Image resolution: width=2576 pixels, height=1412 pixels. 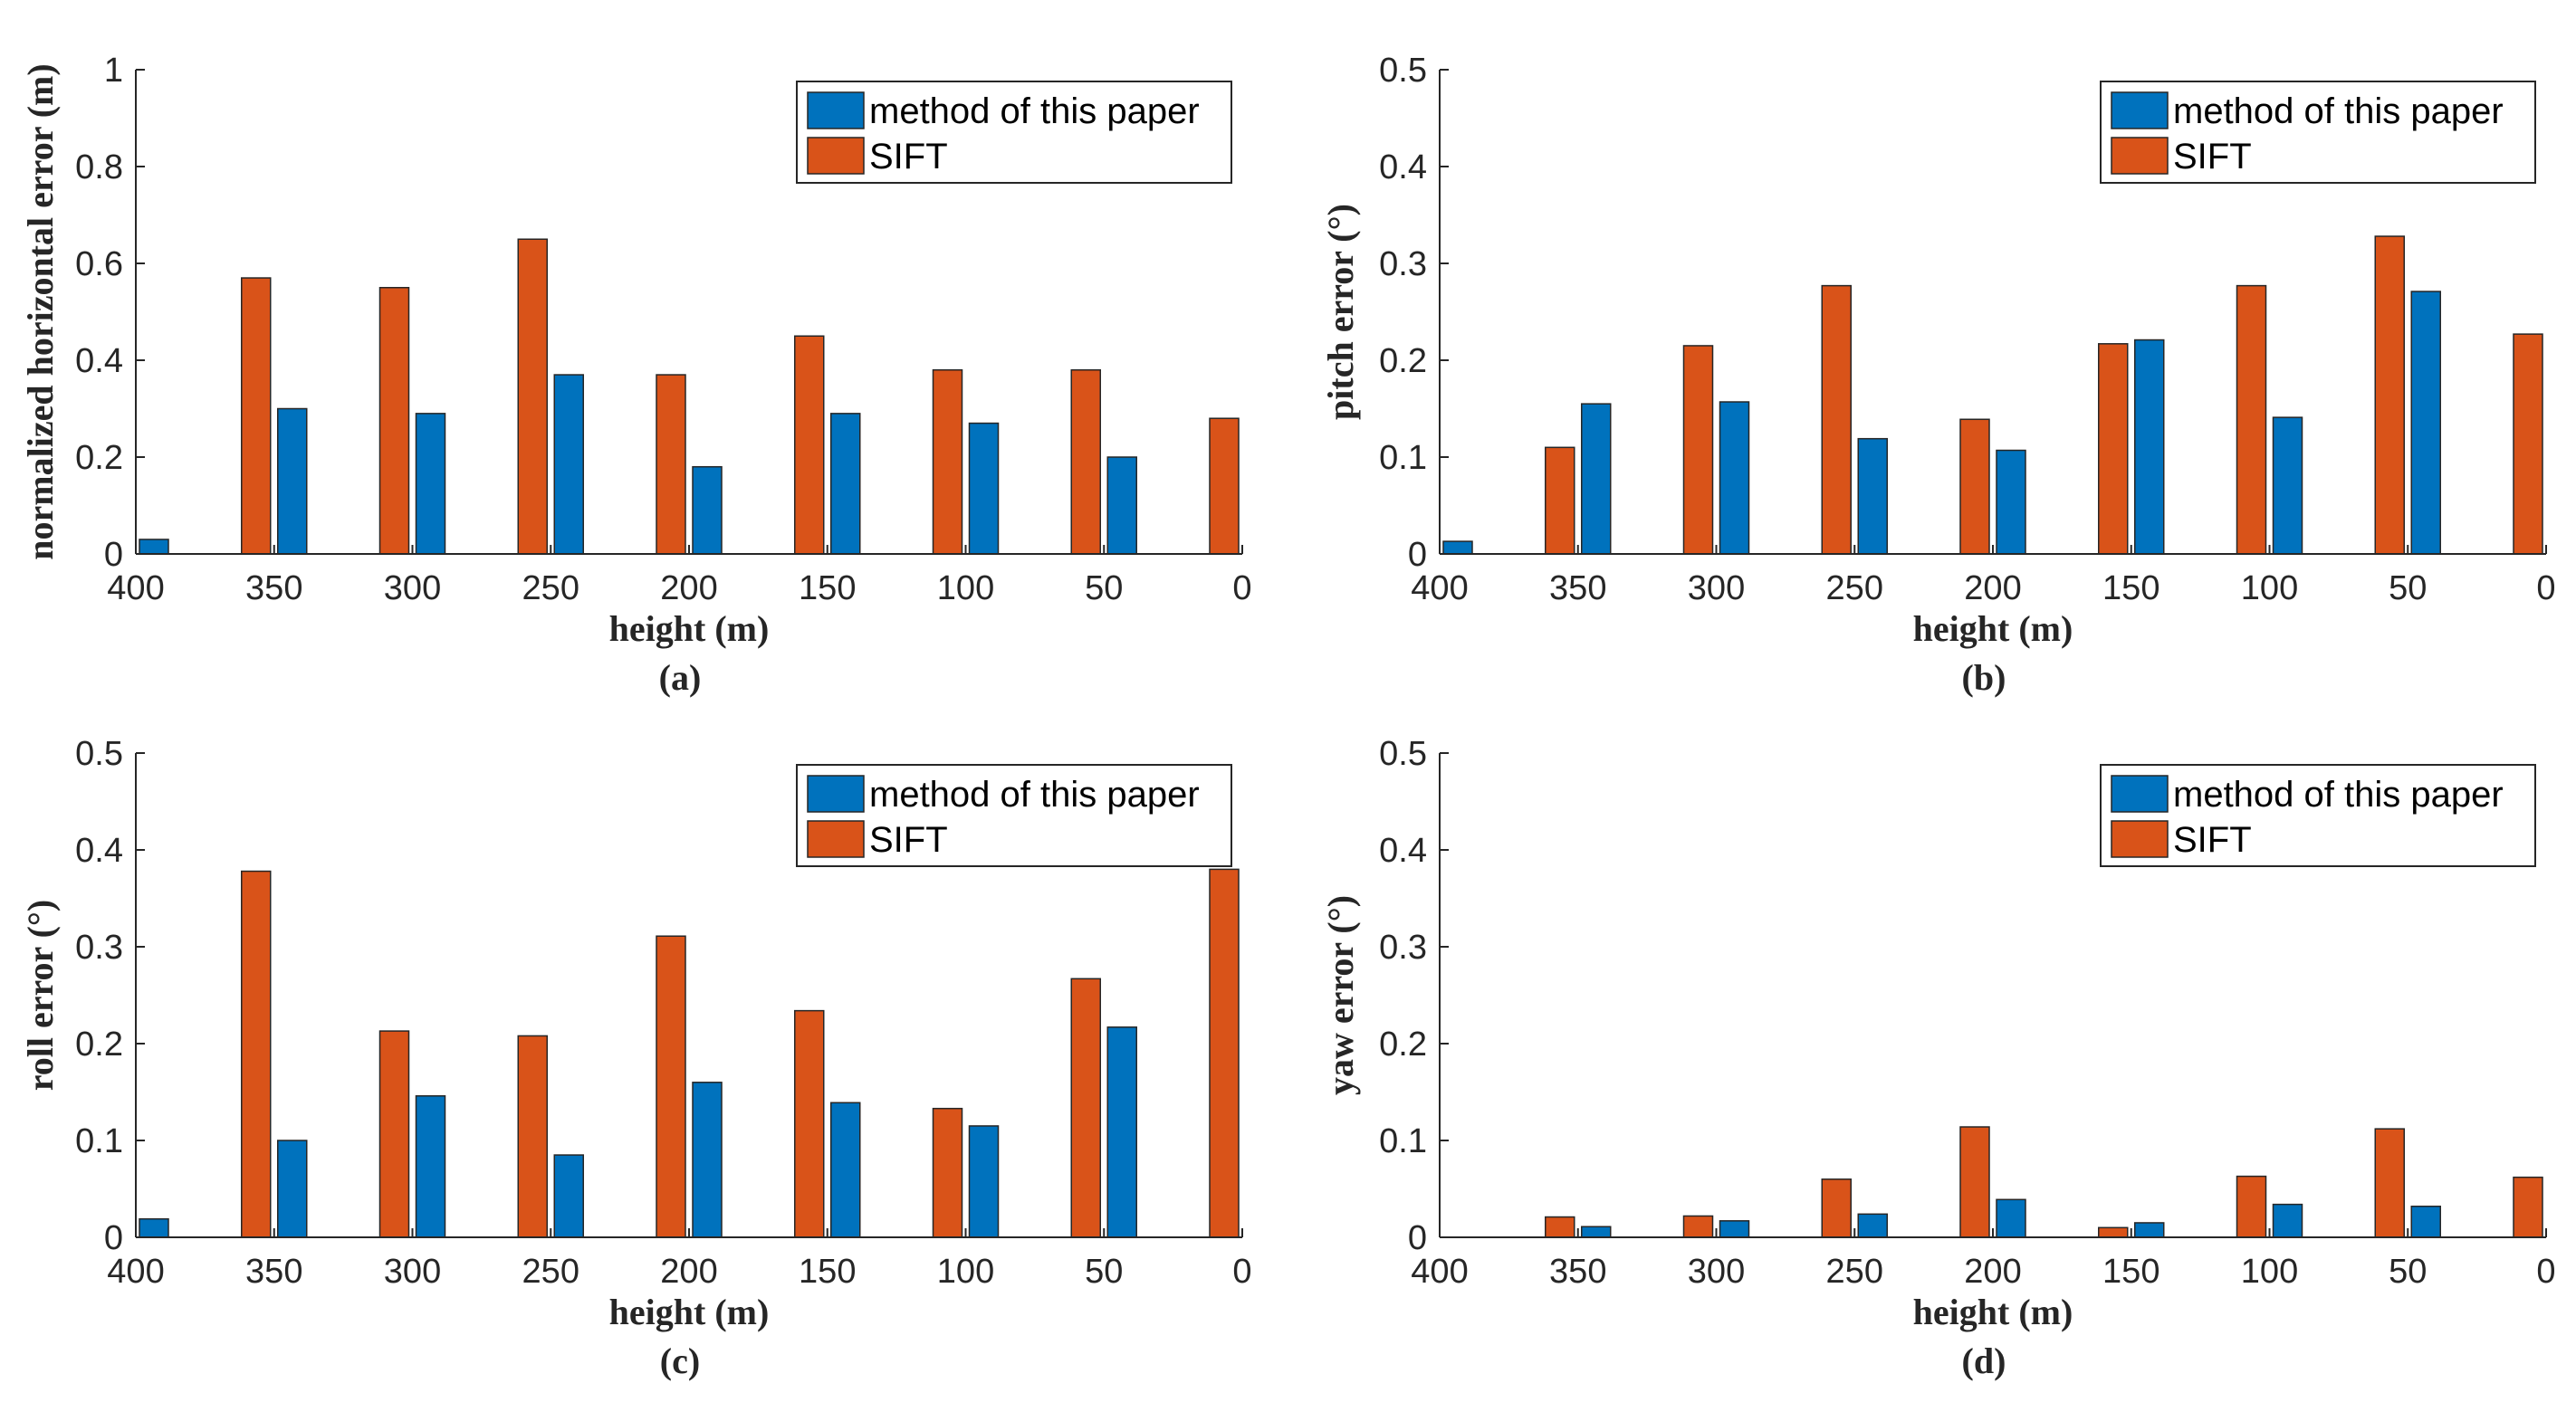 I want to click on y-axis-label: pitch error (°), so click(x=1340, y=312).